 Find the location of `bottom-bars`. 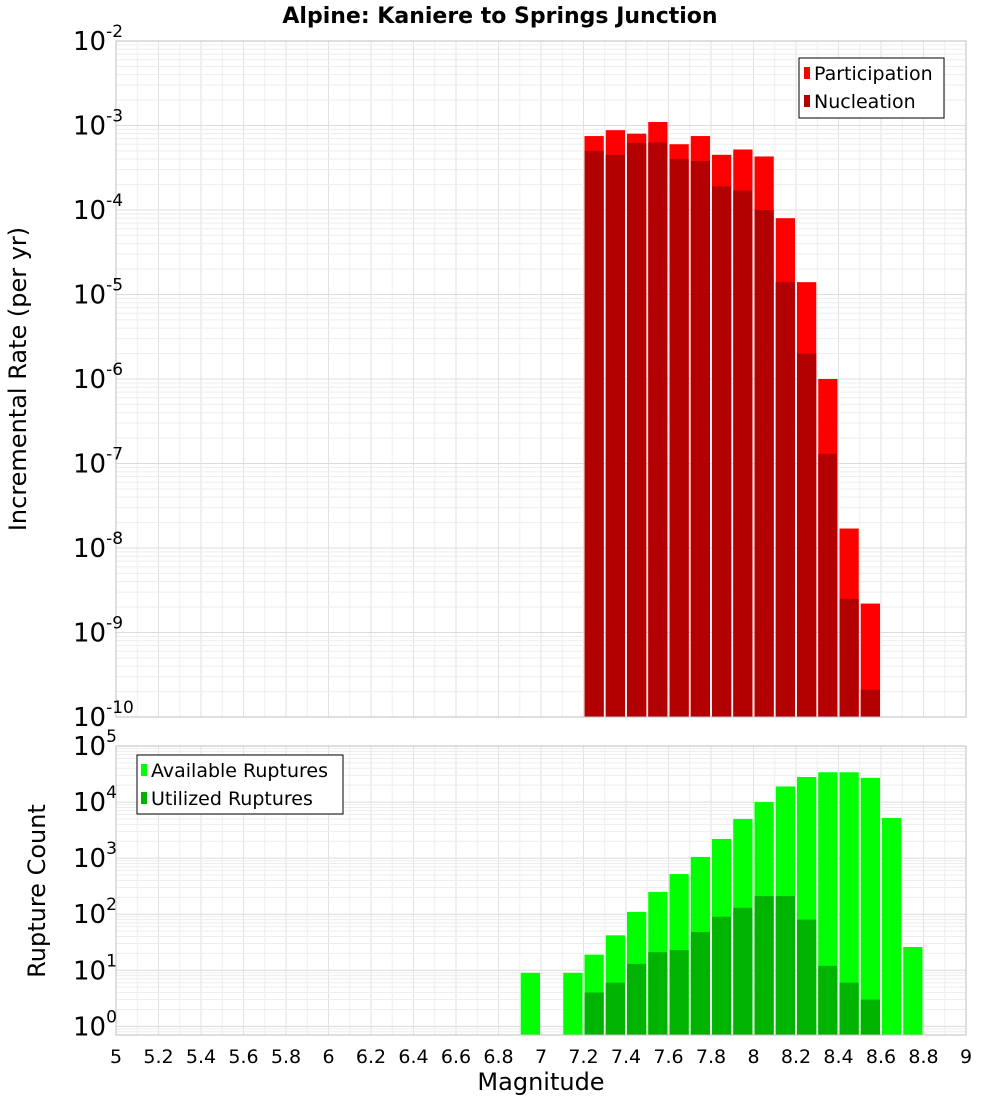

bottom-bars is located at coordinates (721, 903).